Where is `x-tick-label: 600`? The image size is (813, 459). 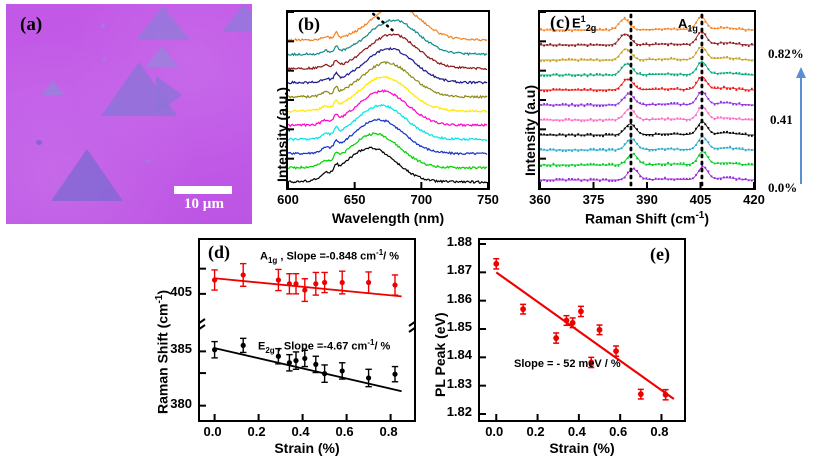
x-tick-label: 600 is located at coordinates (288, 199).